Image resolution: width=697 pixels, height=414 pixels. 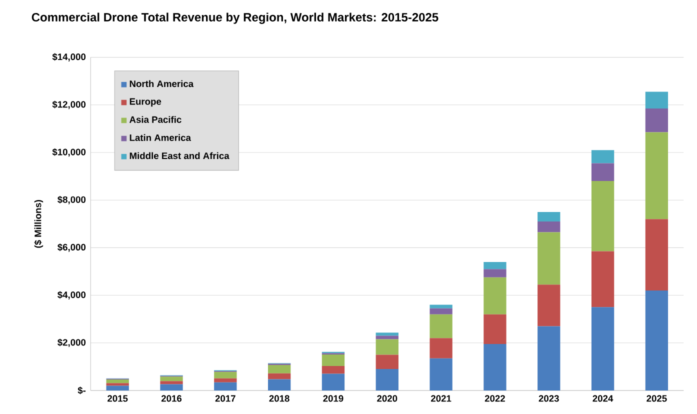 I want to click on y-axis-title: ($ Millions), so click(x=39, y=224).